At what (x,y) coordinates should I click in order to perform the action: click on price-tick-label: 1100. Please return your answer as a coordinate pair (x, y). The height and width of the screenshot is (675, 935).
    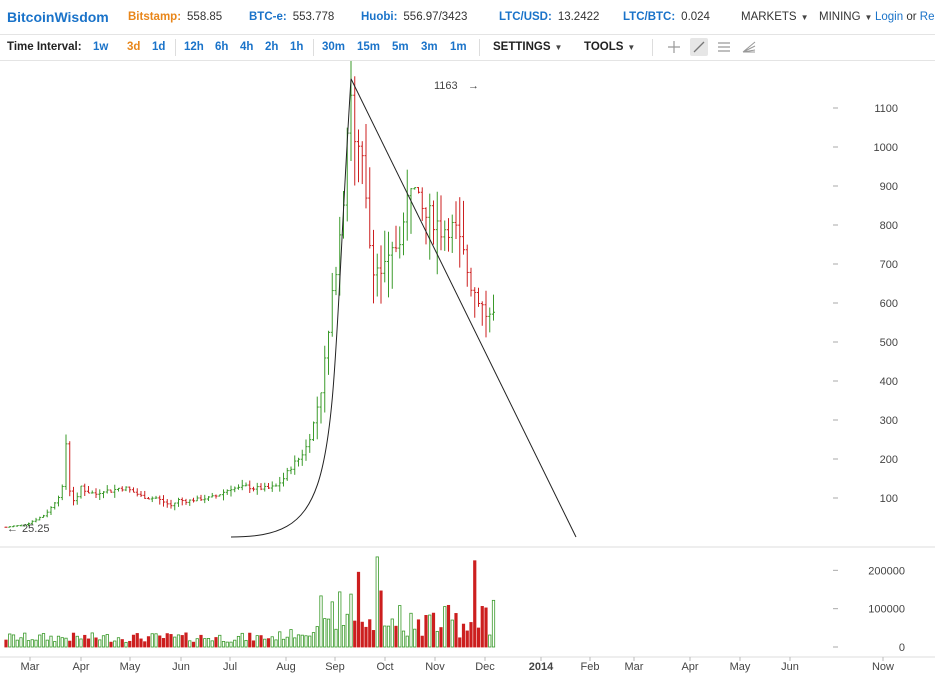
    Looking at the image, I should click on (886, 109).